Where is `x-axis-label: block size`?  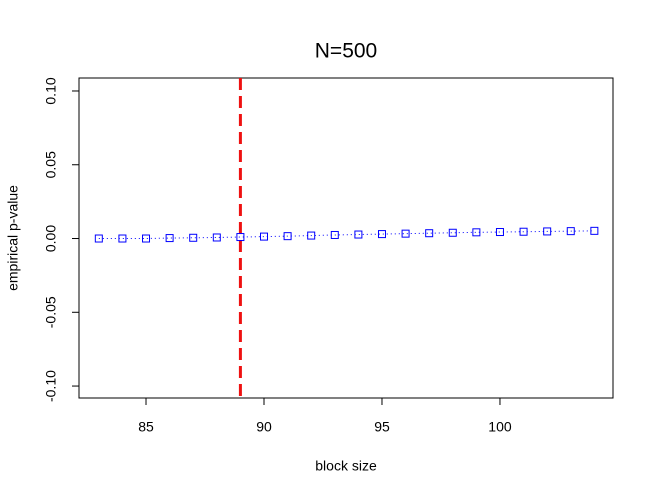 x-axis-label: block size is located at coordinates (346, 466).